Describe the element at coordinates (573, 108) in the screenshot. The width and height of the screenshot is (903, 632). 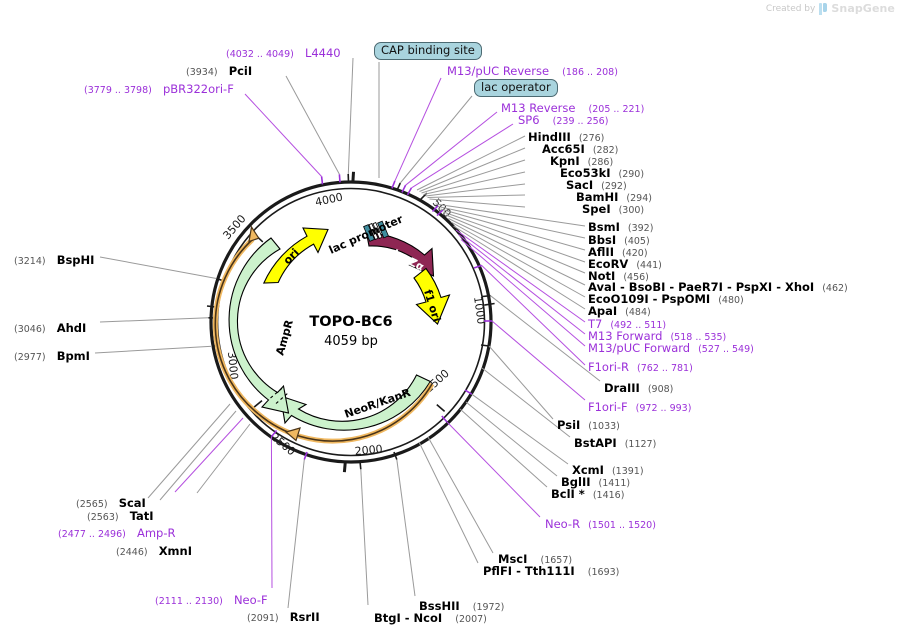
I see `label-m13-reverse: M13 Reverse (205 .. 221)` at that location.